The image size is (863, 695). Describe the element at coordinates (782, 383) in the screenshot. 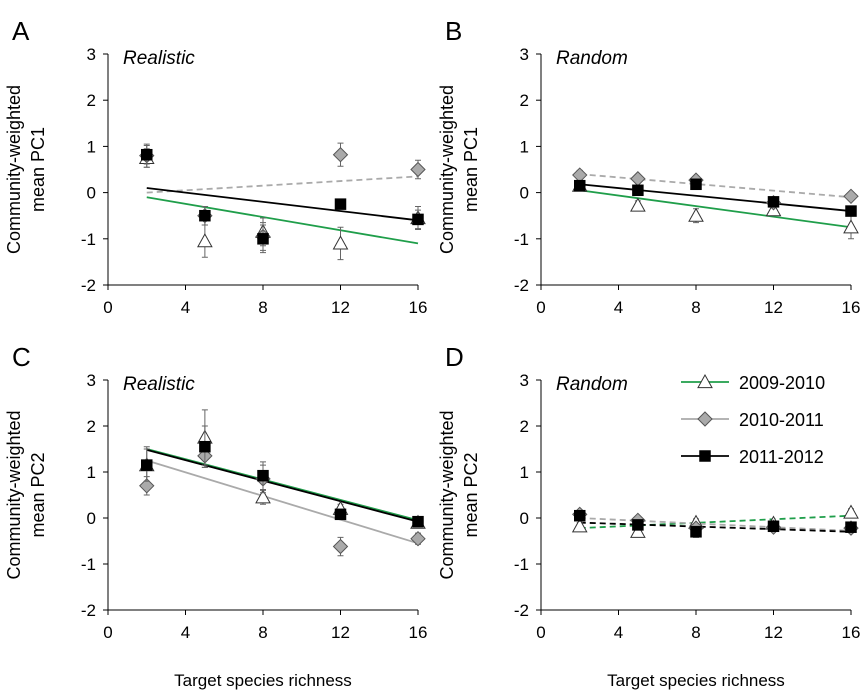

I see `legend-label: 2009-2010` at that location.